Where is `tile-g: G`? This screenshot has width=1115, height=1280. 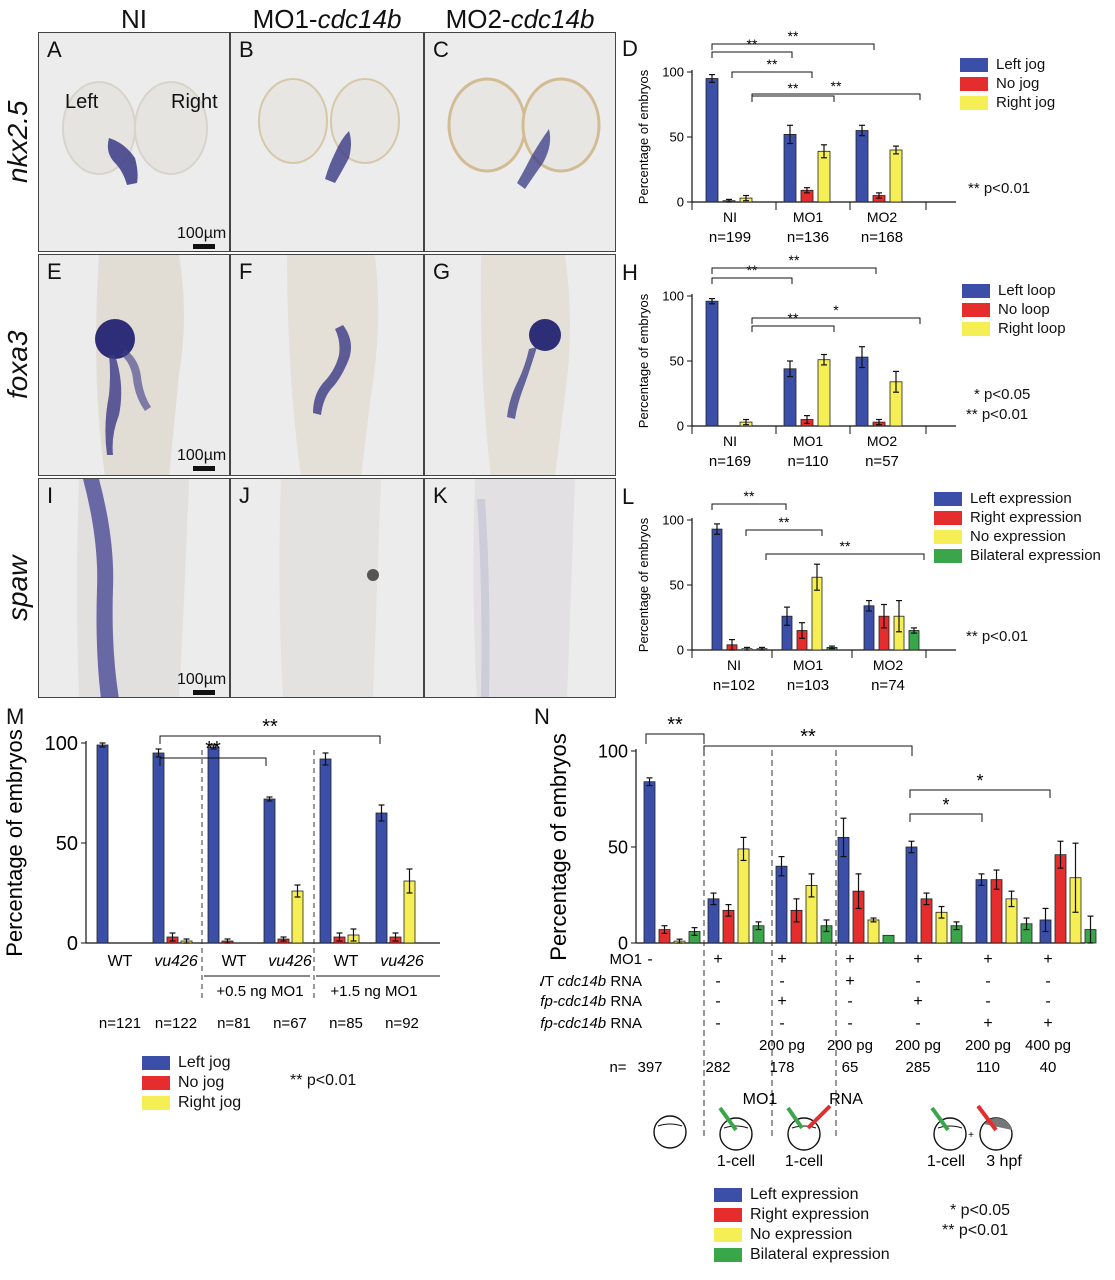
tile-g: G is located at coordinates (520, 365).